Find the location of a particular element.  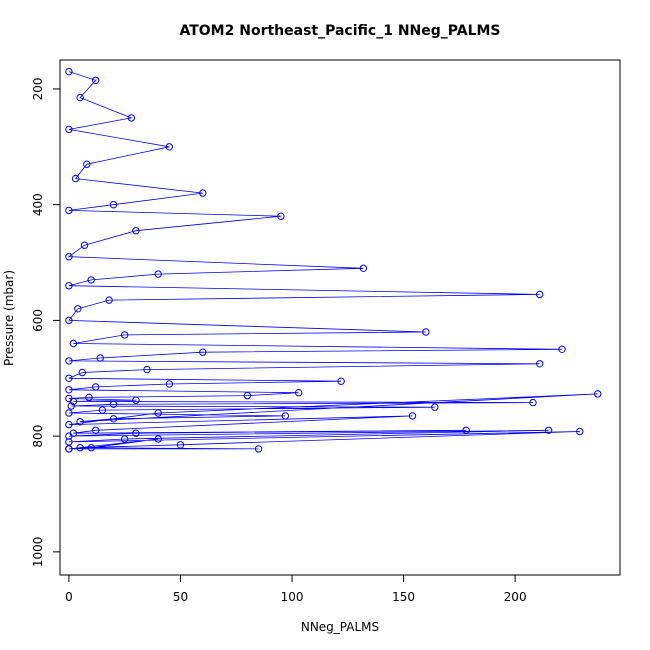

y-axis-label: Pressure (mbar) is located at coordinates (9, 318).